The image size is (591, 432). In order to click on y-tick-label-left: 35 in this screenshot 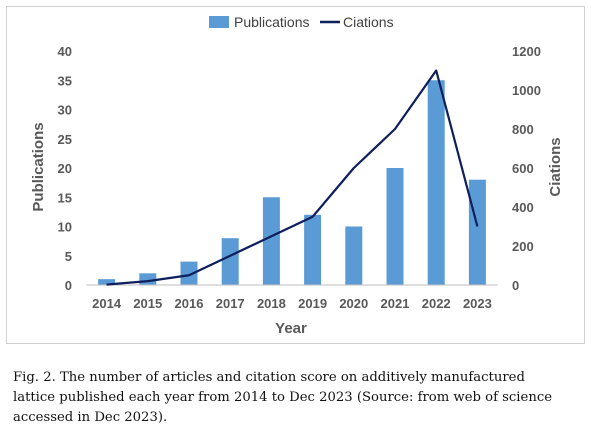, I will do `click(65, 80)`.